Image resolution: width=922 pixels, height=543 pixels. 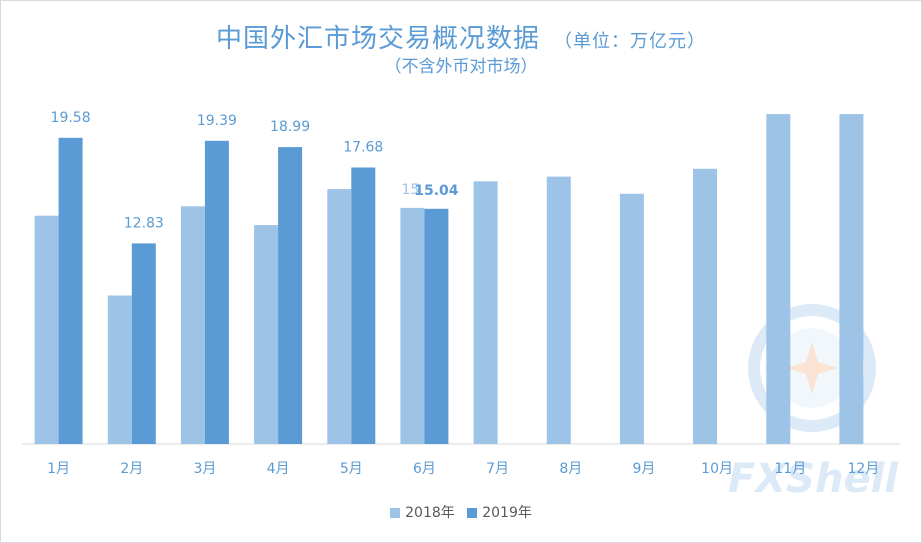 I want to click on bar-2019年-1月, so click(x=70, y=291).